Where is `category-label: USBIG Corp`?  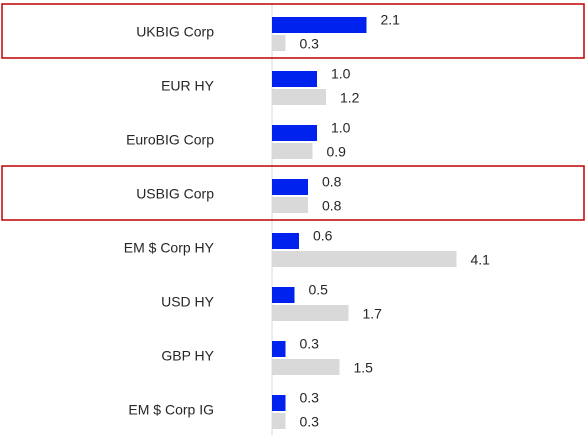 category-label: USBIG Corp is located at coordinates (175, 194).